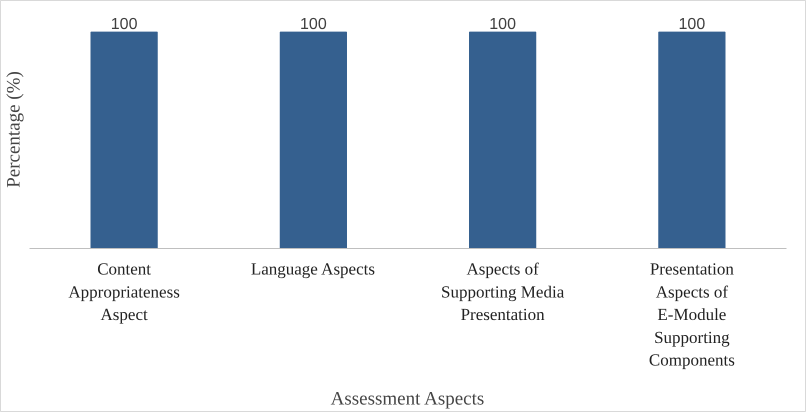  What do you see at coordinates (312, 269) in the screenshot?
I see `x-tick-label: Language Aspects` at bounding box center [312, 269].